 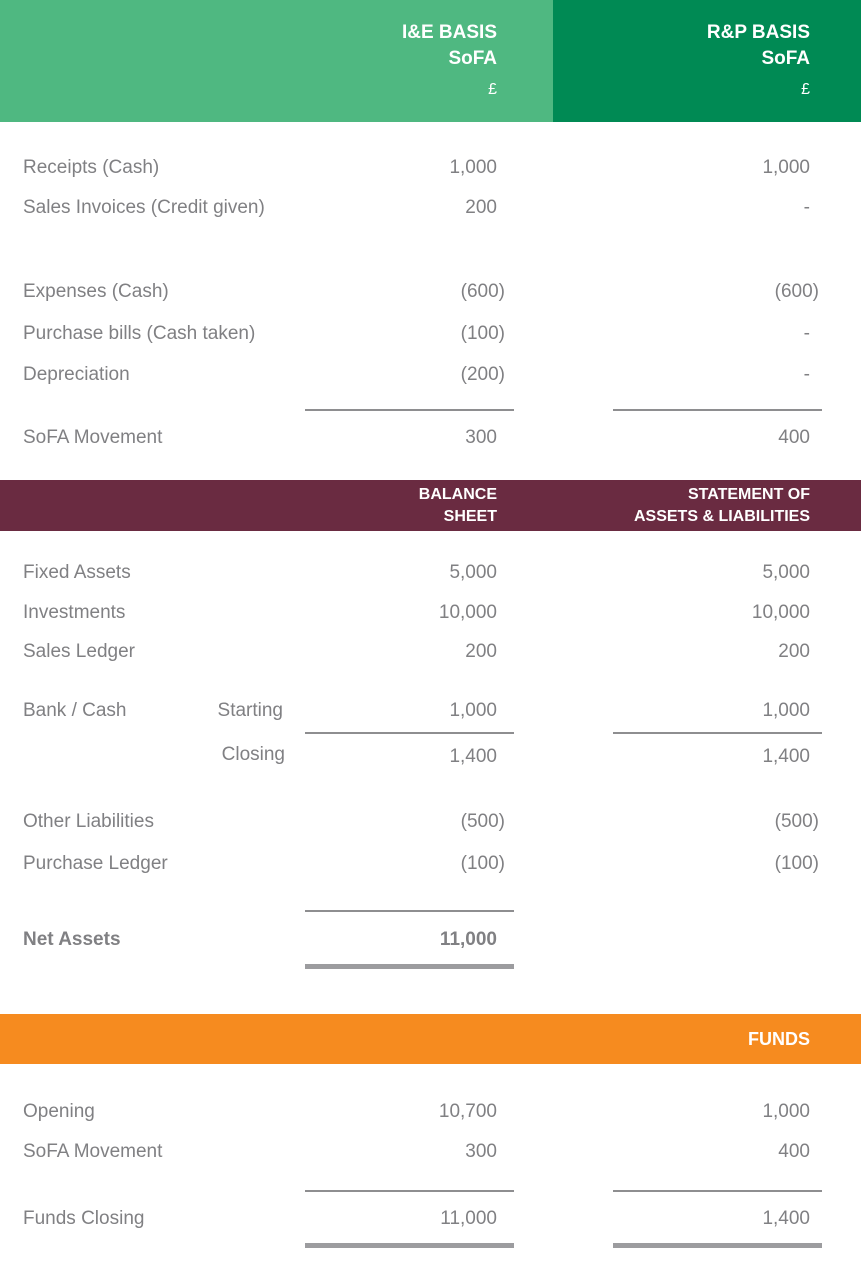 What do you see at coordinates (780, 612) in the screenshot?
I see `investments-rp: 10,000` at bounding box center [780, 612].